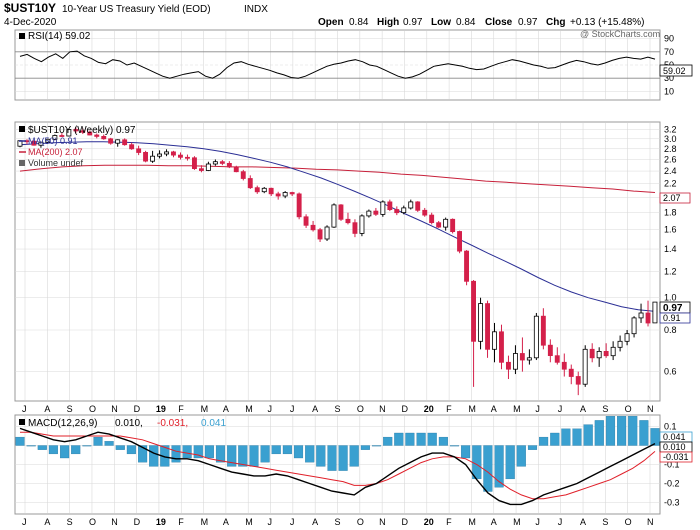 The width and height of the screenshot is (700, 530). Describe the element at coordinates (670, 129) in the screenshot. I see `price-tick-label: 3.2` at that location.